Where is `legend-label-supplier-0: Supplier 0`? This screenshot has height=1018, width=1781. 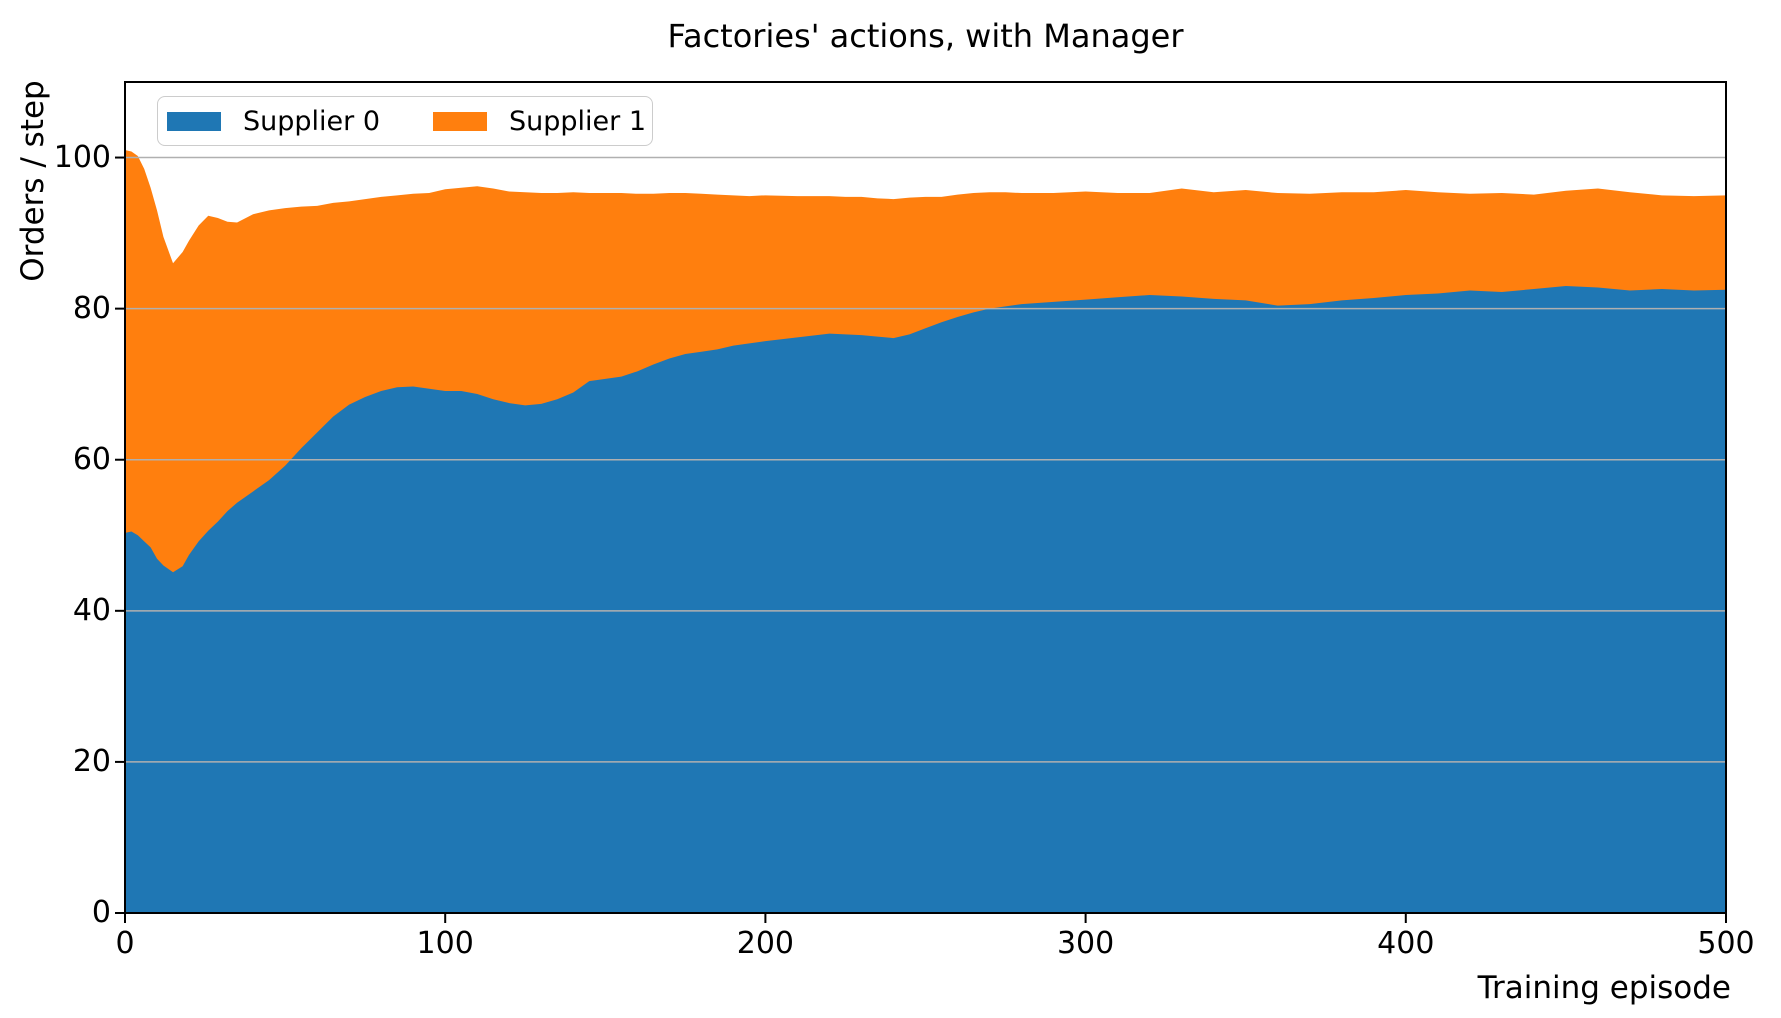 legend-label-supplier-0: Supplier 0 is located at coordinates (312, 121).